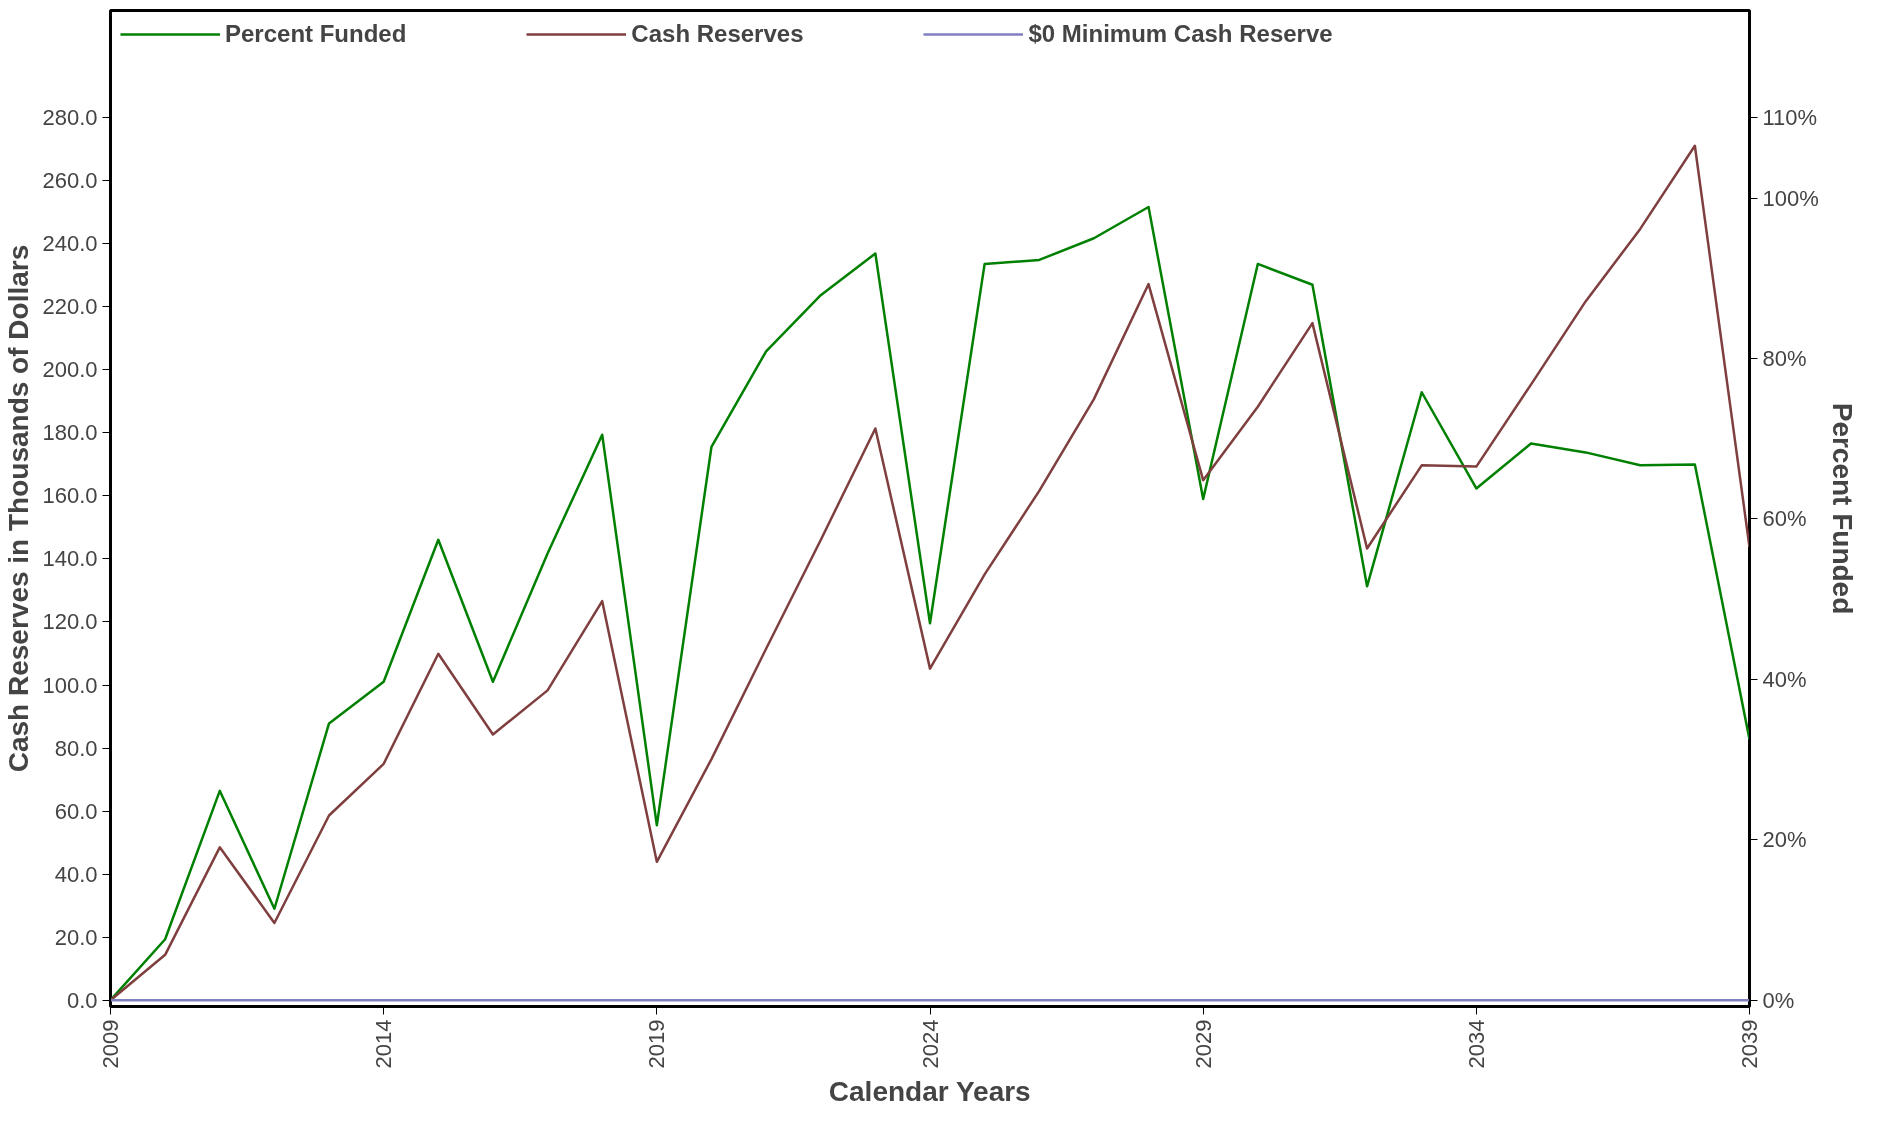 This screenshot has height=1127, width=1880. I want to click on y-tick-label: 140.0, so click(70, 559).